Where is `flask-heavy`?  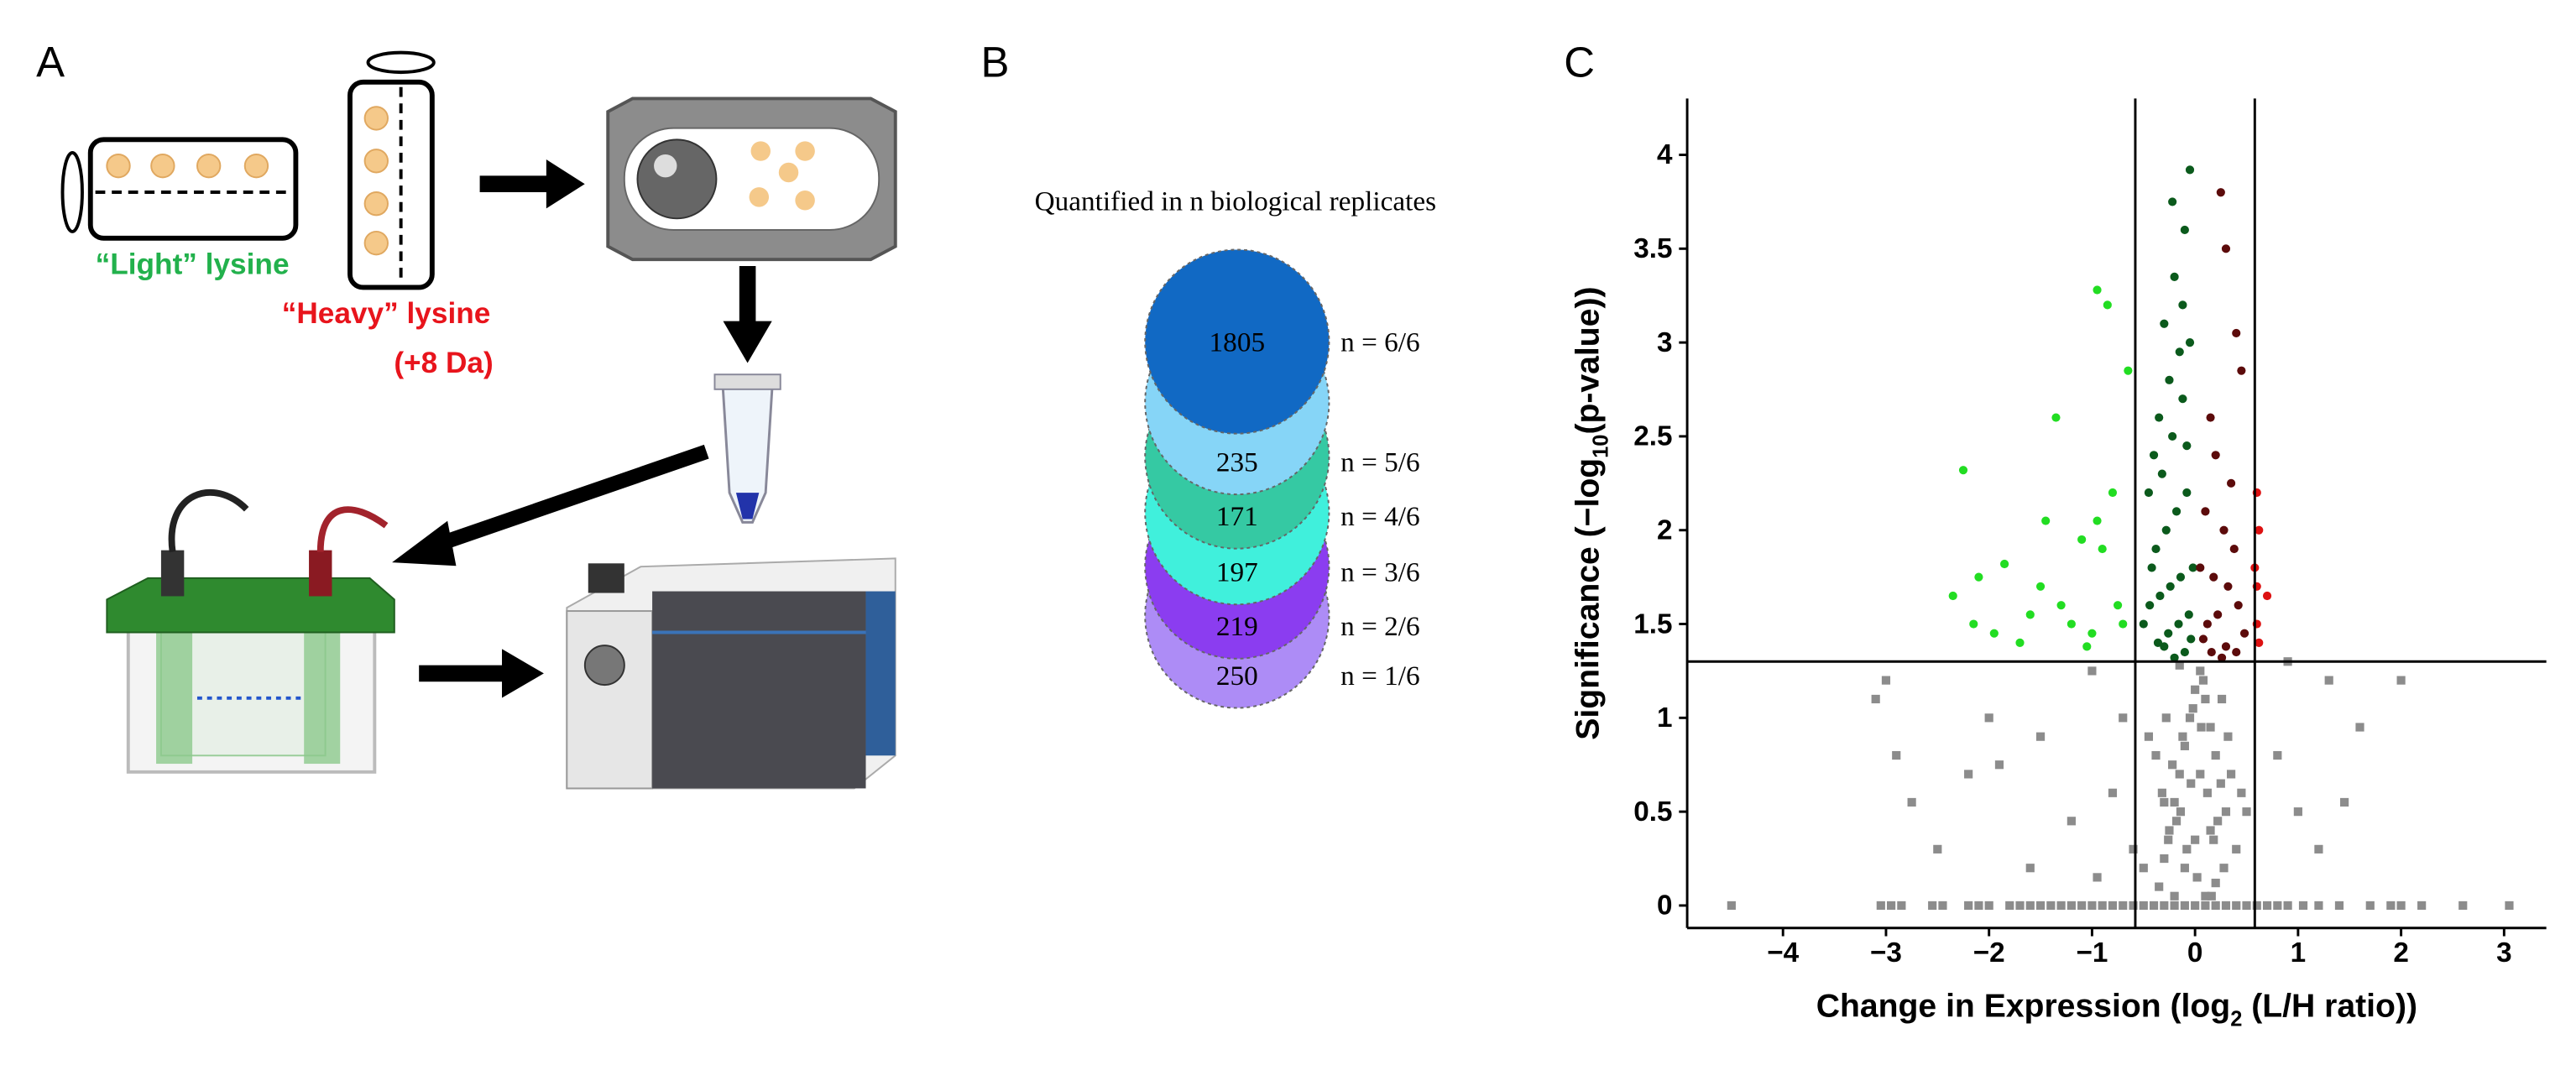
flask-heavy is located at coordinates (391, 170).